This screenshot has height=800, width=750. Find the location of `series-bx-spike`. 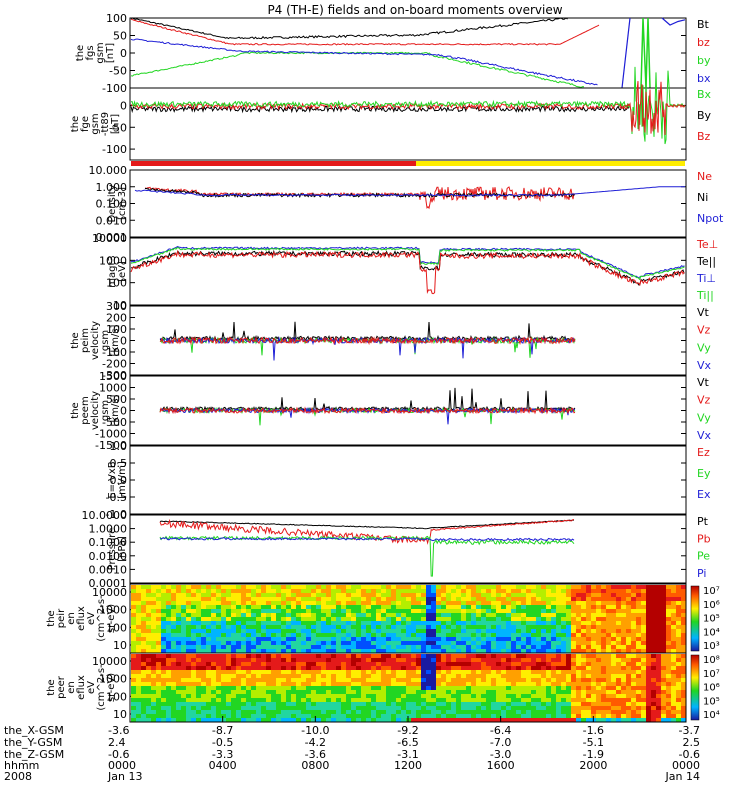

series-bx-spike is located at coordinates (626, 53).